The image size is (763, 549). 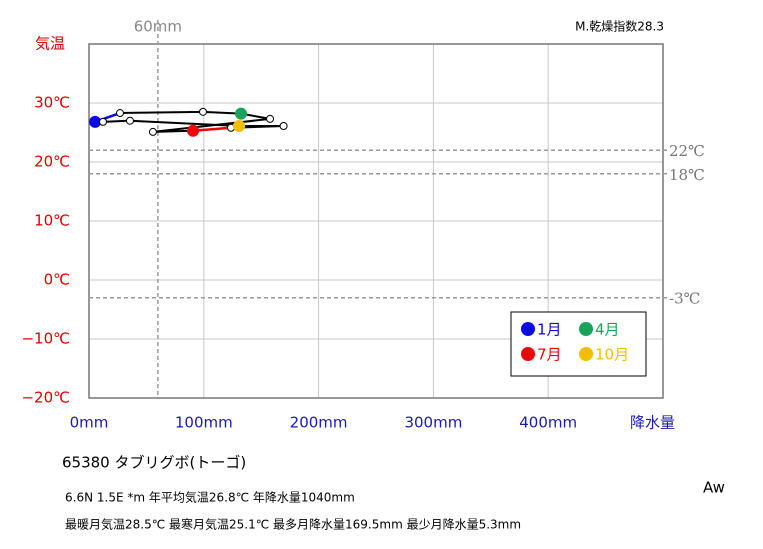 I want to click on station: 65380 タブリグボ(トーゴ), so click(x=154, y=463).